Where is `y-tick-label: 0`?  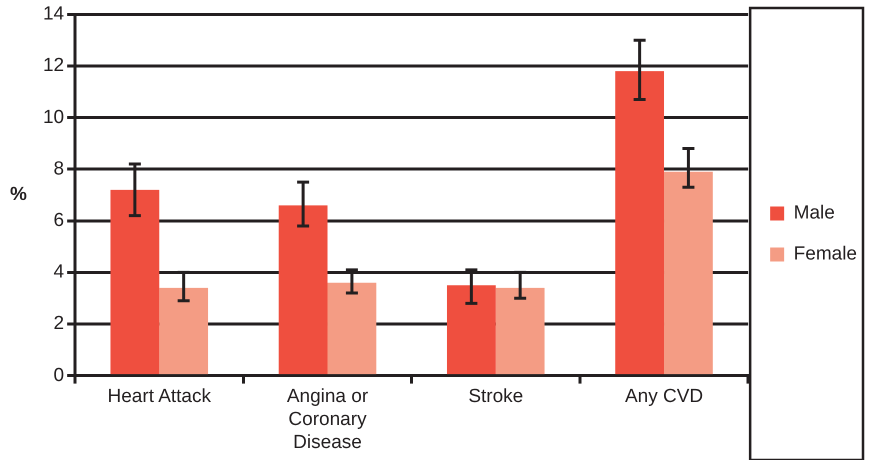 y-tick-label: 0 is located at coordinates (59, 375).